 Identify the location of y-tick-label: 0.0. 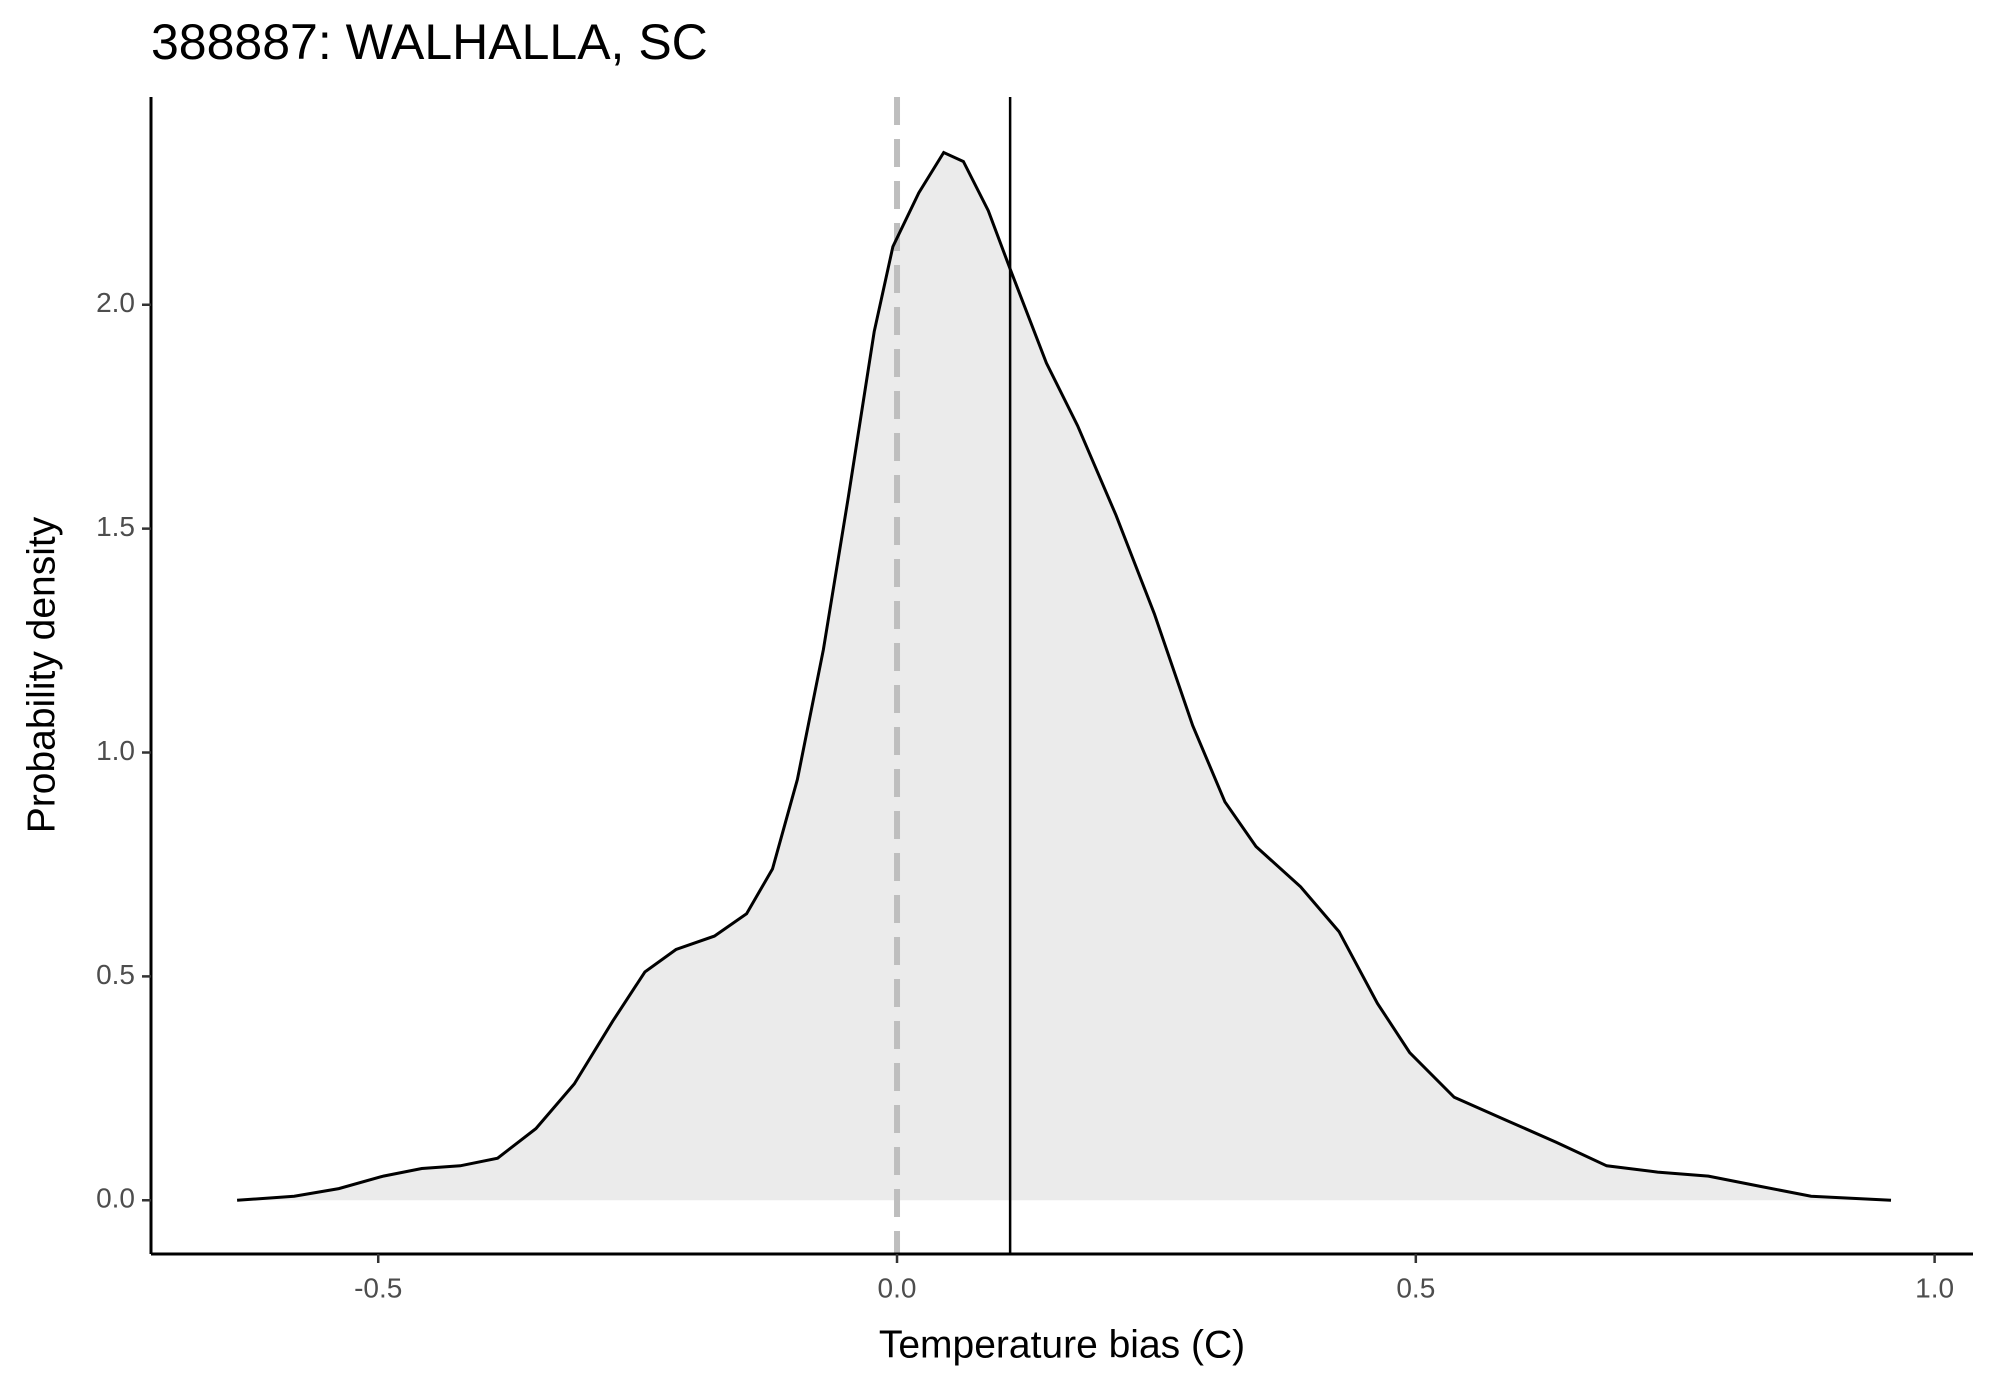
(115, 1198).